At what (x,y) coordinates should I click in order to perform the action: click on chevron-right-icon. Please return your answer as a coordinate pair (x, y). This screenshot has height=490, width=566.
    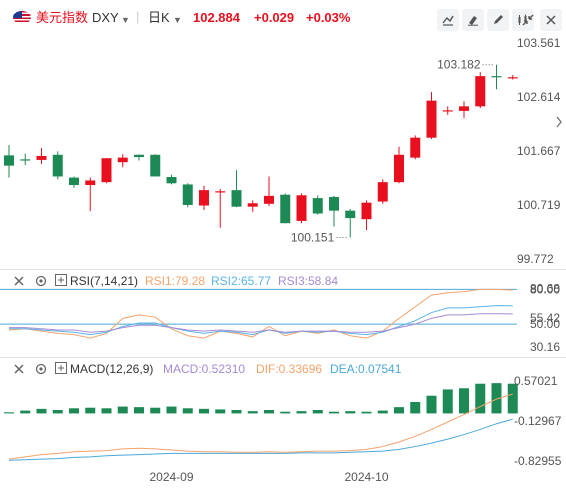
    Looking at the image, I should click on (559, 122).